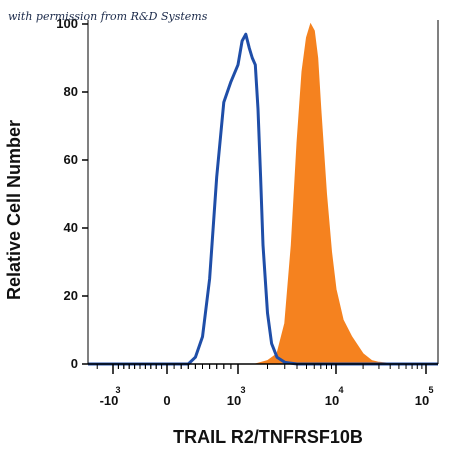 The width and height of the screenshot is (450, 451). I want to click on y-tick-label: 20, so click(71, 295).